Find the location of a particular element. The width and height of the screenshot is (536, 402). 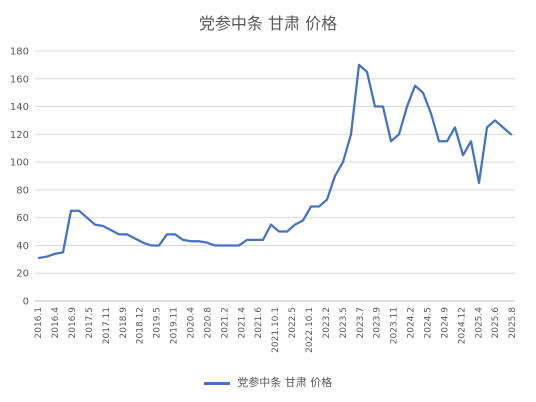

x-tick-label: 2021.10.1 is located at coordinates (276, 330).